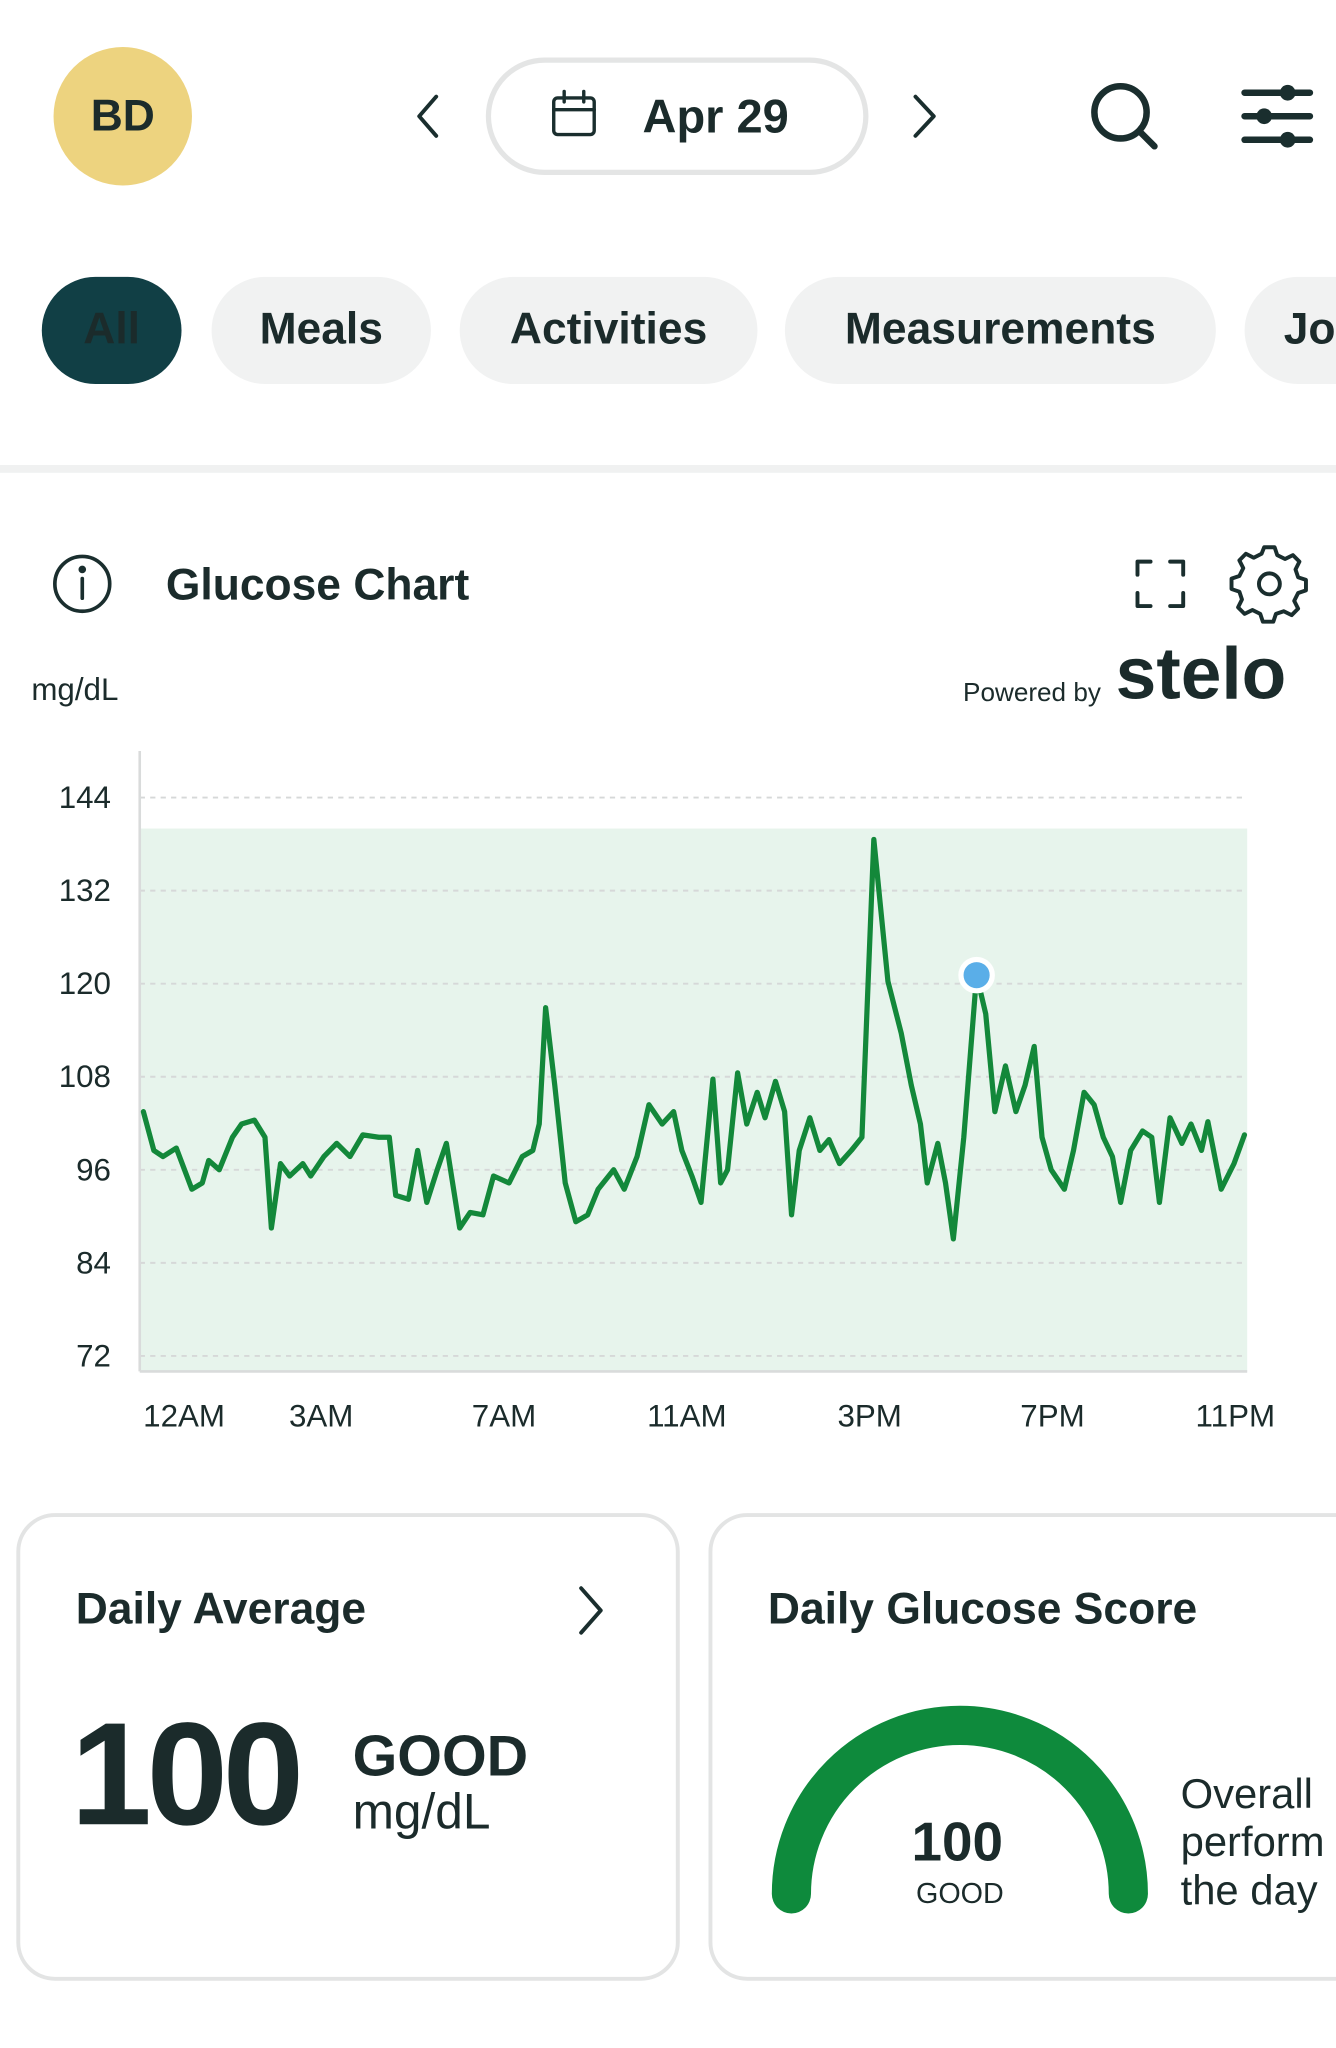 The height and width of the screenshot is (2048, 1336). I want to click on card-title: Daily Average, so click(221, 1609).